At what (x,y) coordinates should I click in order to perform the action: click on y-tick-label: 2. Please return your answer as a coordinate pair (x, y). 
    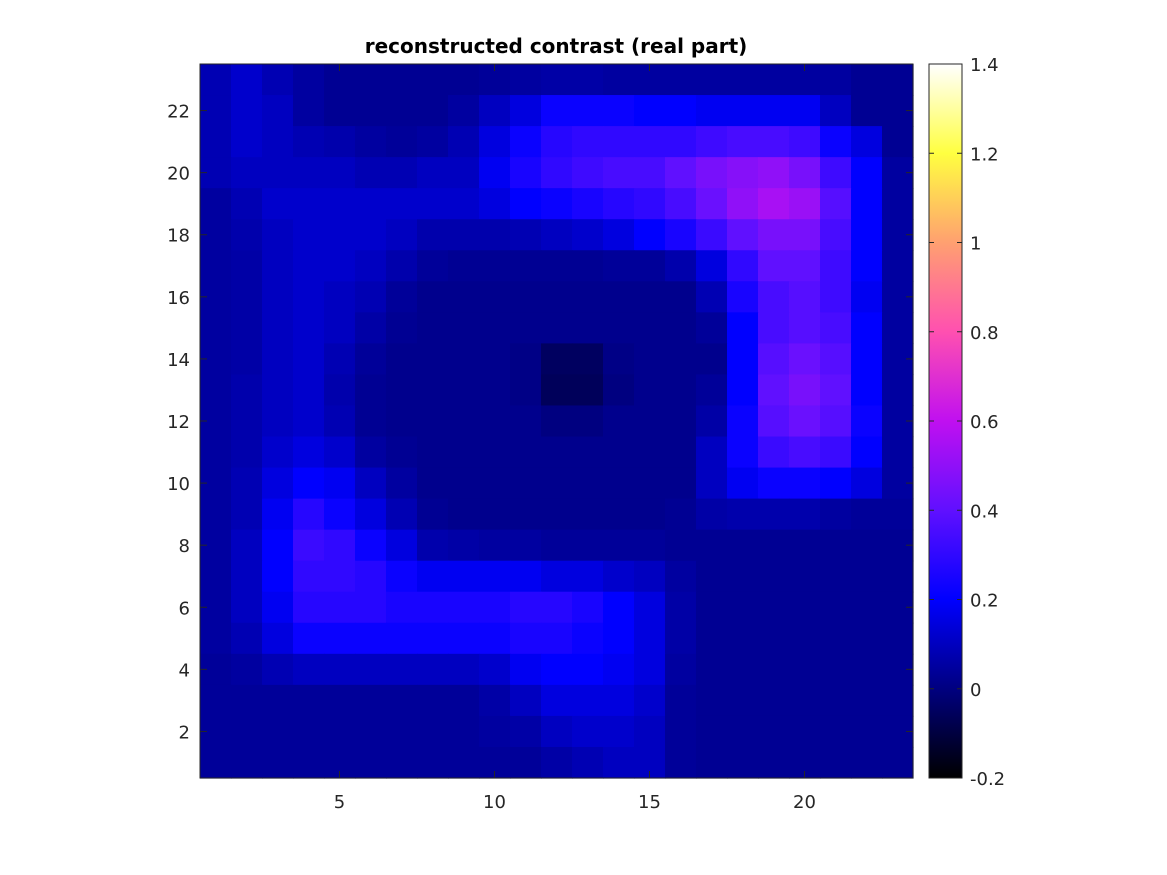
    Looking at the image, I should click on (184, 732).